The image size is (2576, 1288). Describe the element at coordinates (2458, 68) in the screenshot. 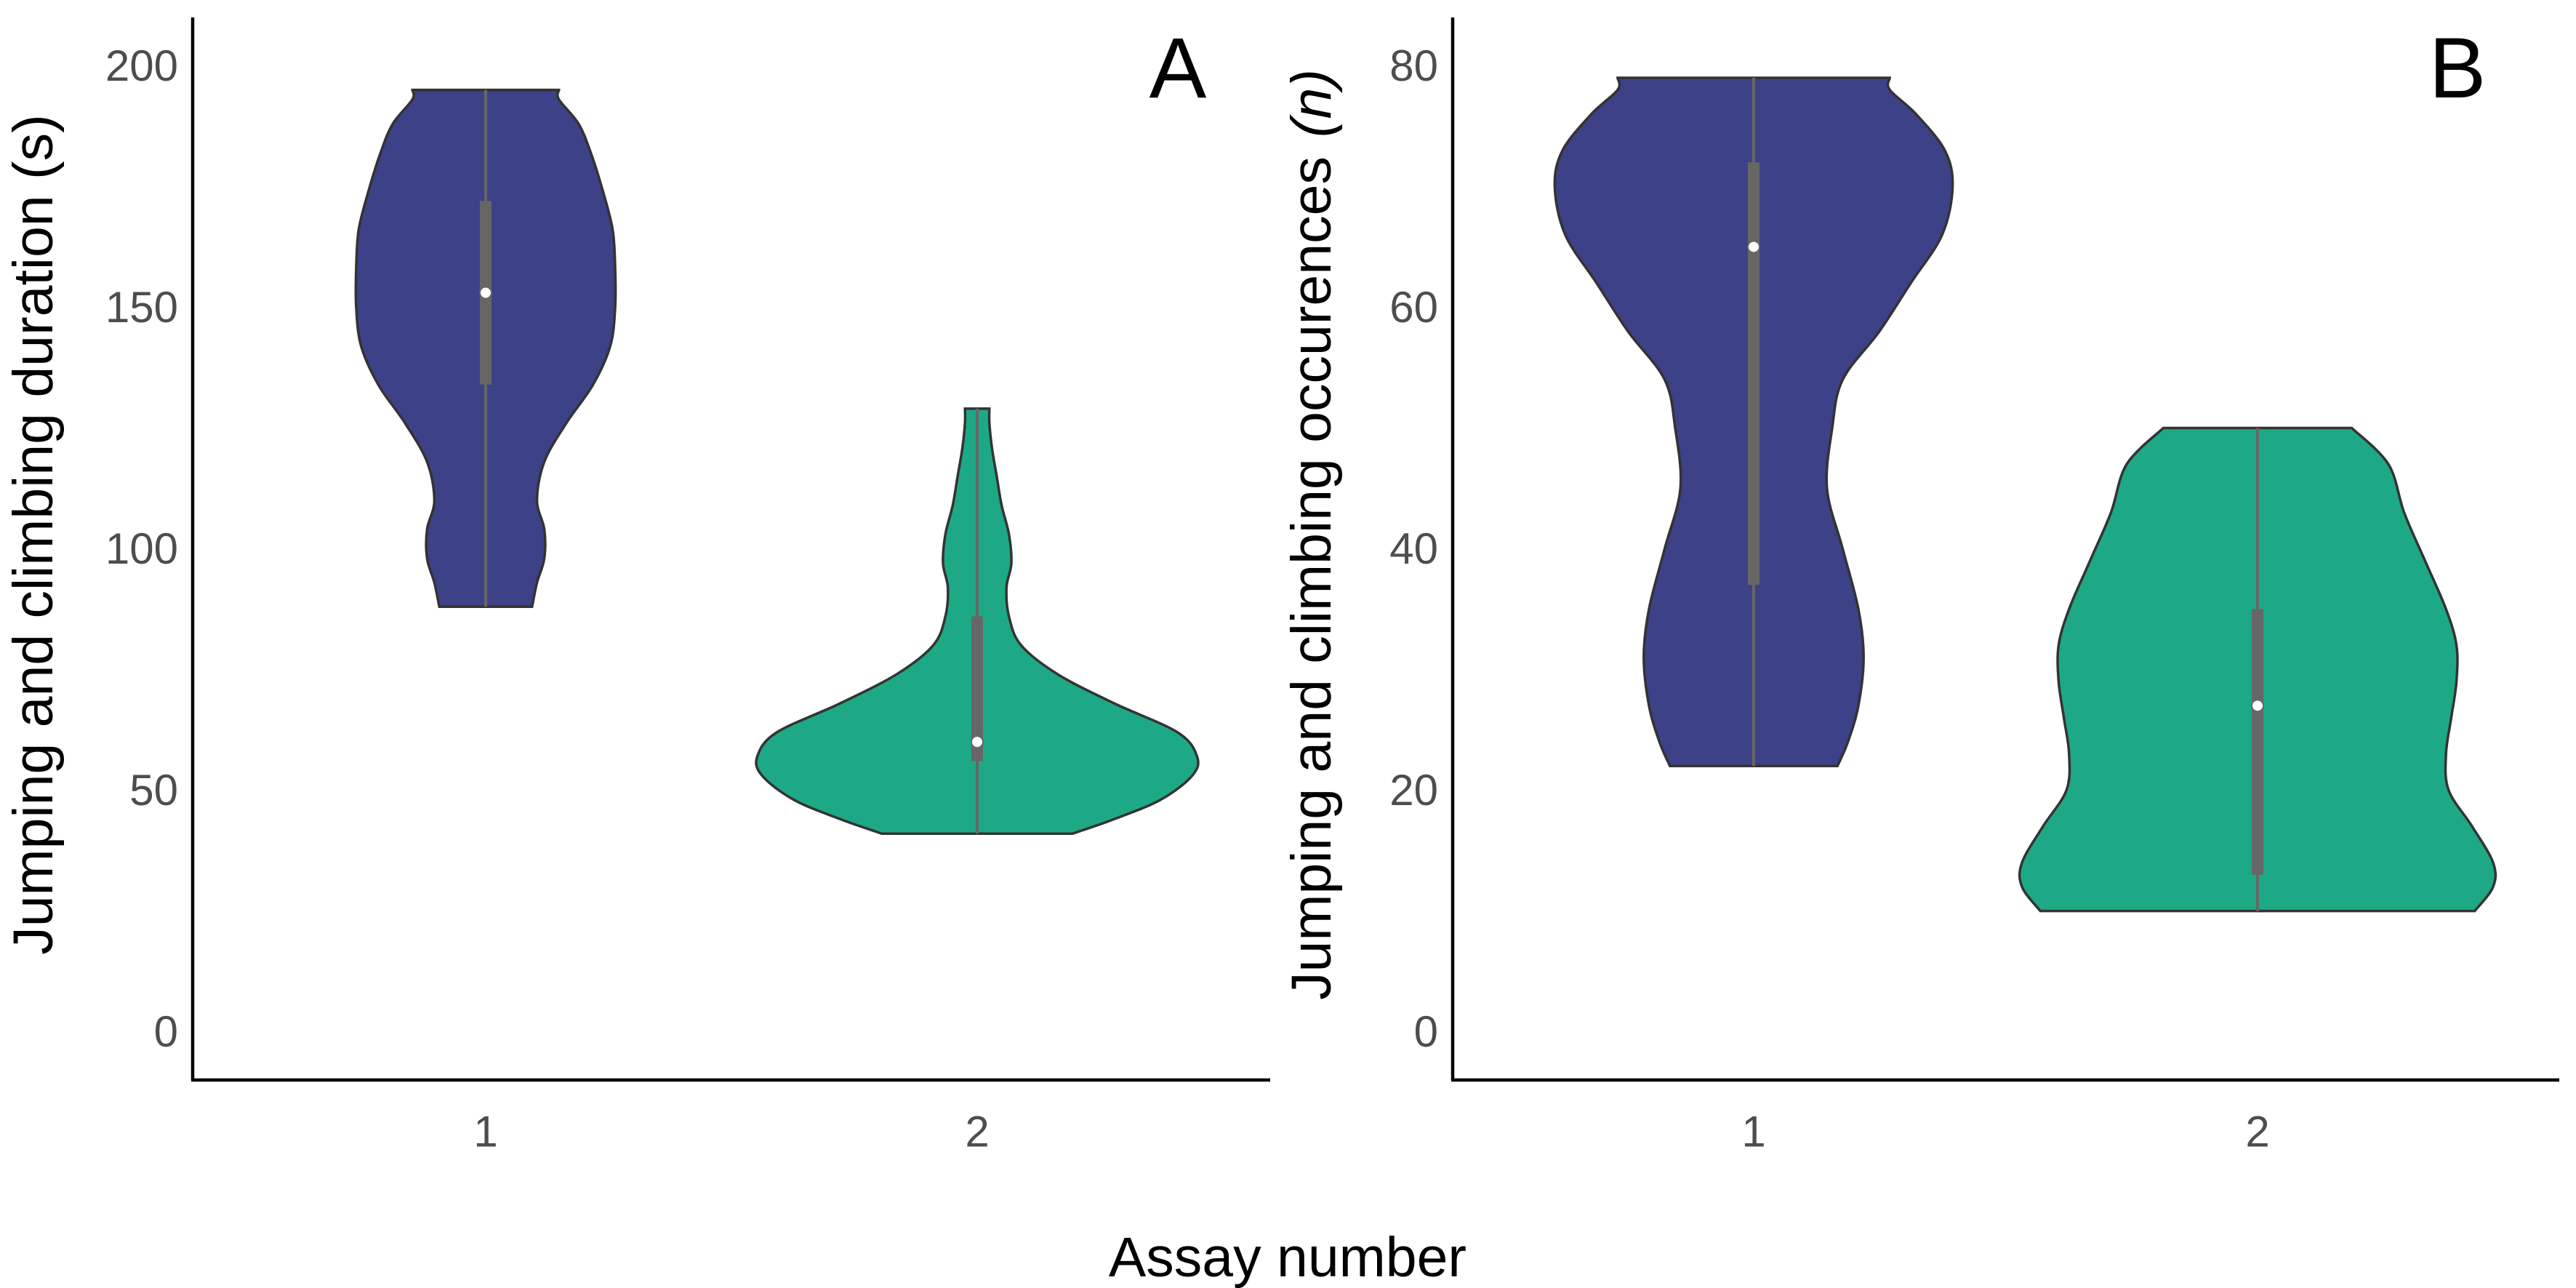

I see `panel-b-tag: B` at that location.